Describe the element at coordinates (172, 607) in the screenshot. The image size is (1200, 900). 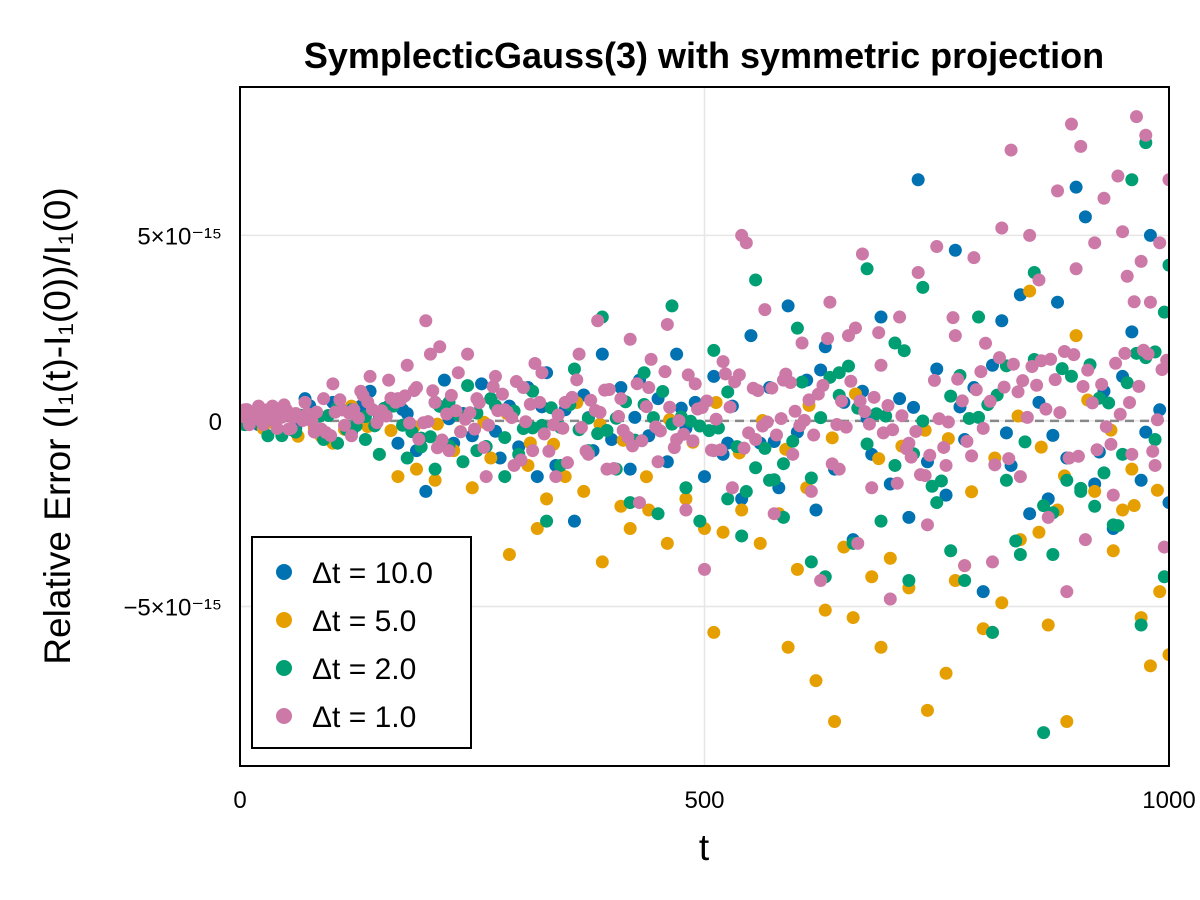
I see `y-tick-label-2: −5×10⁻¹⁵` at that location.